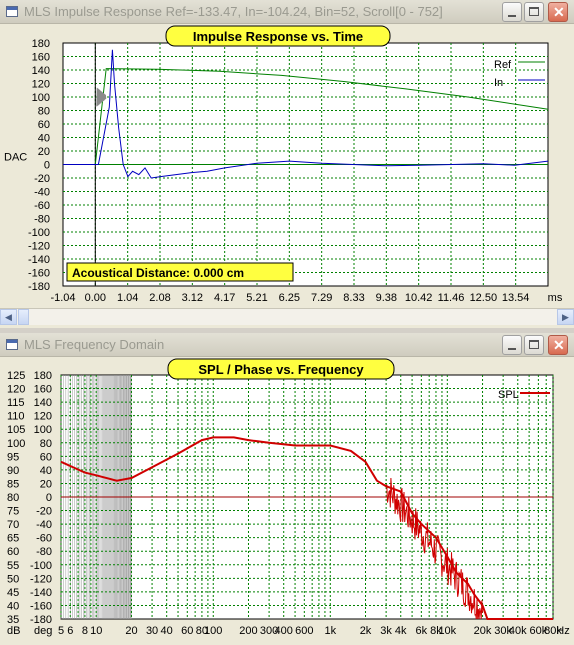 The image size is (574, 645). What do you see at coordinates (16, 403) in the screenshot?
I see `db-tick-label: 115` at bounding box center [16, 403].